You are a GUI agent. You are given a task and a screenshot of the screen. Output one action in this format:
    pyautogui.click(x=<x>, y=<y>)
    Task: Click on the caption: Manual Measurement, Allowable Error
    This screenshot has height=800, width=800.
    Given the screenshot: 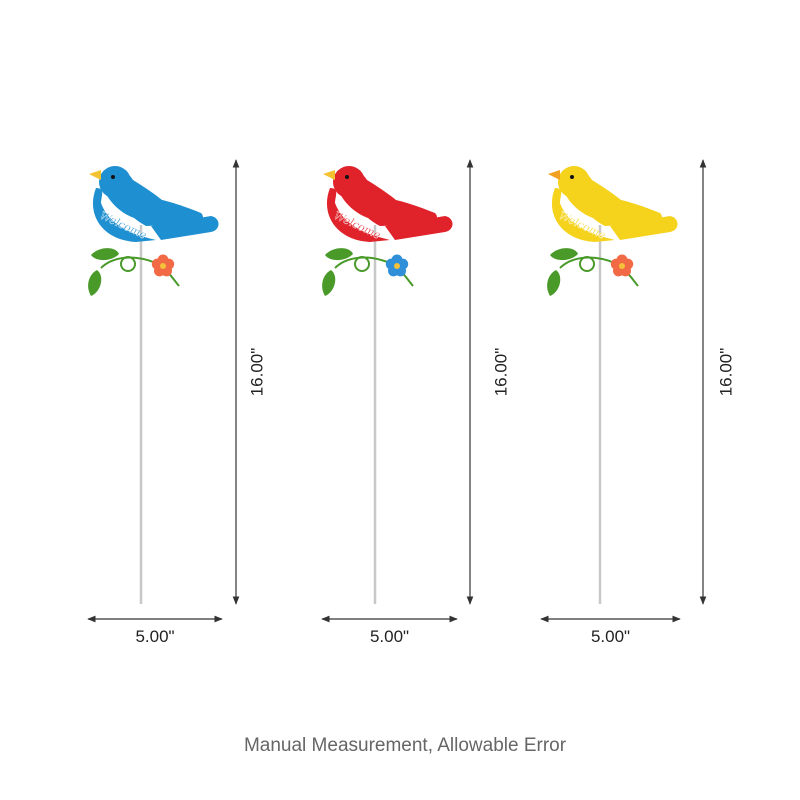 What is the action you would take?
    pyautogui.click(x=405, y=745)
    